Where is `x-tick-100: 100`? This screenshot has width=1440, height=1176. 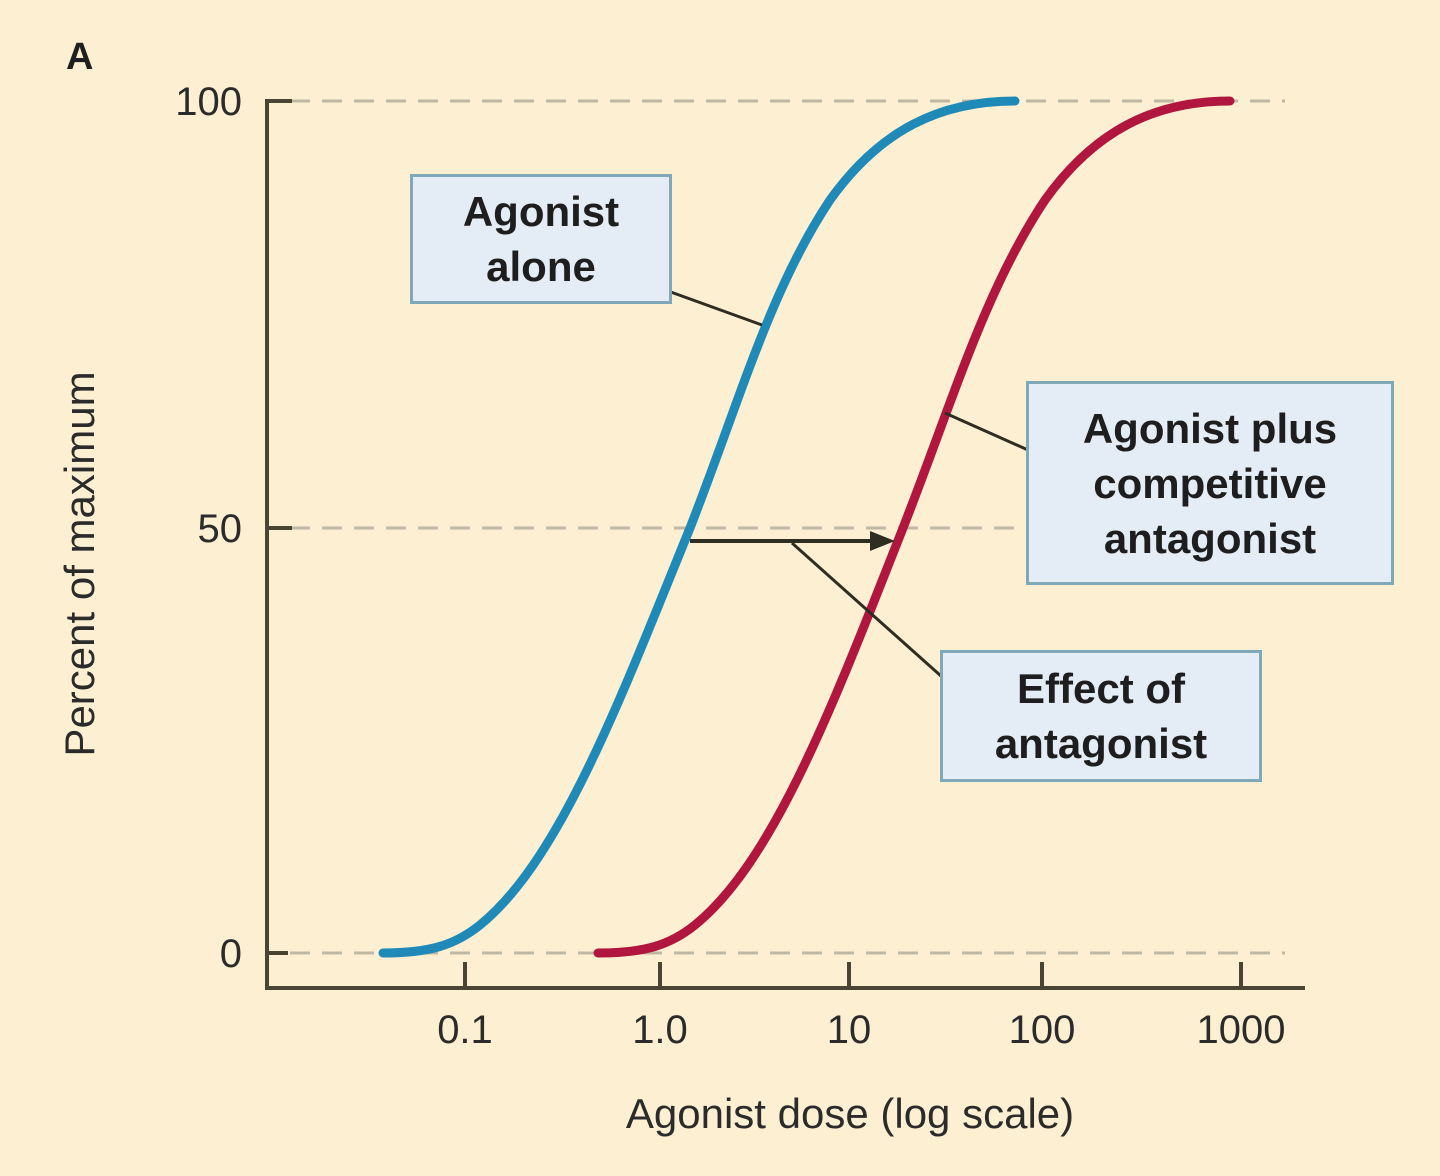
x-tick-100: 100 is located at coordinates (1042, 1030).